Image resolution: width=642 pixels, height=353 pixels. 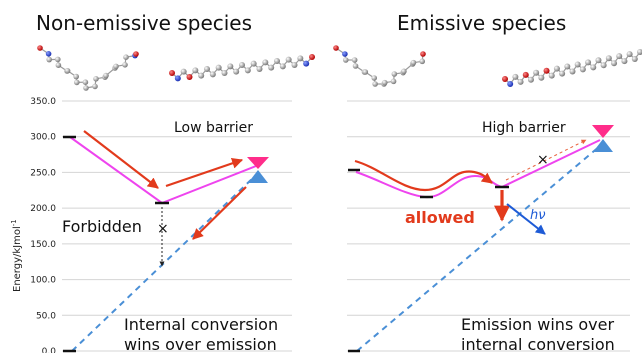 I want to click on right-allowed-label: allowed, so click(x=440, y=217).